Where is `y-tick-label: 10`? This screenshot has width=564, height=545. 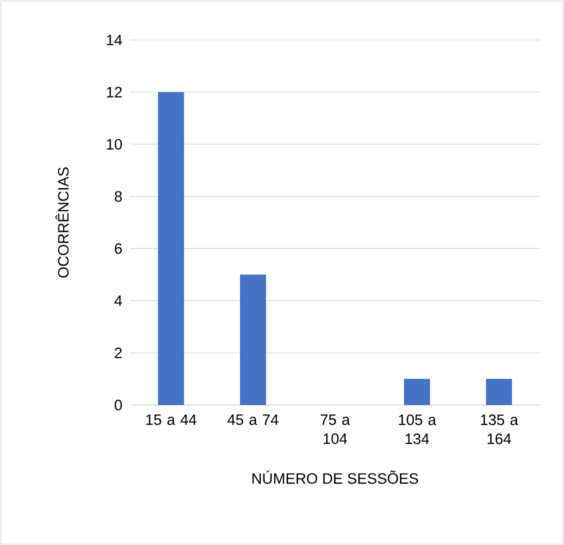 y-tick-label: 10 is located at coordinates (114, 144).